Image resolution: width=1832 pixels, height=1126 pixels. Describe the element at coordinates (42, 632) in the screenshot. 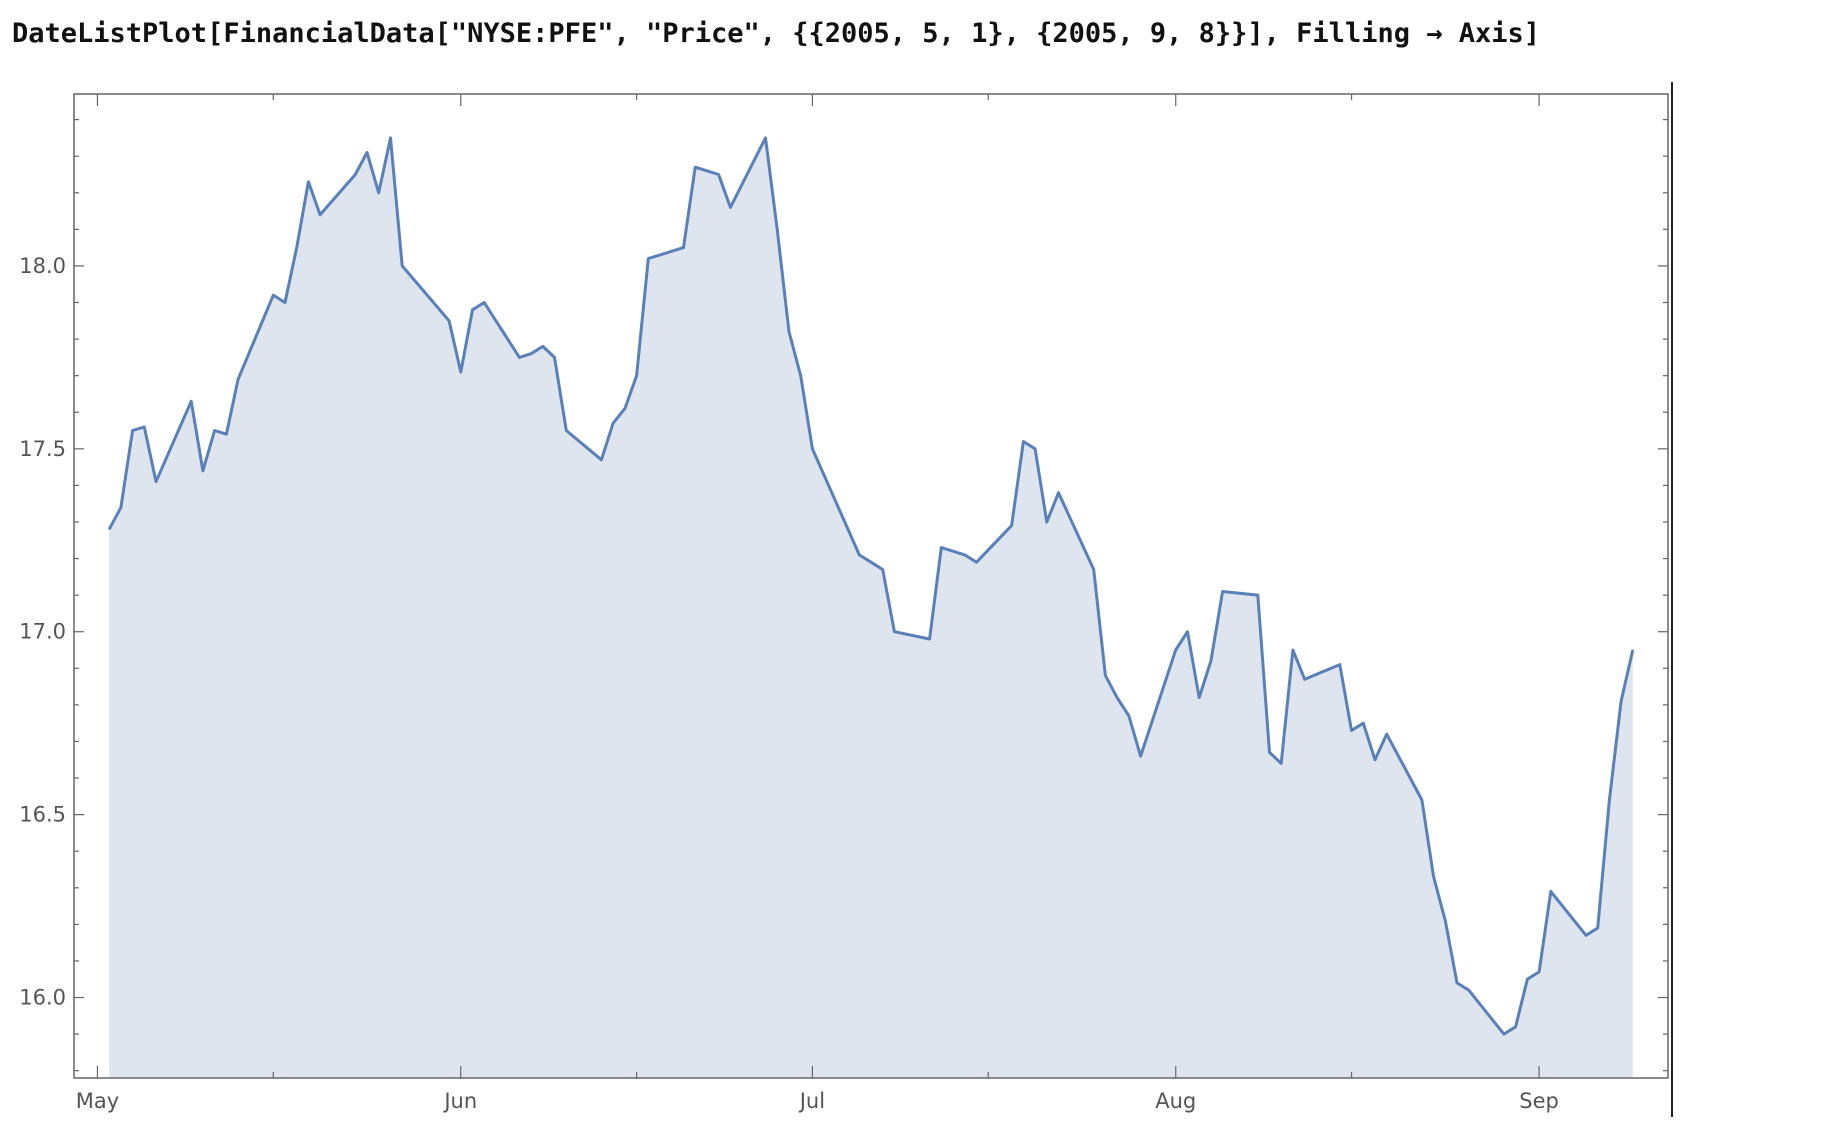

I see `y-tick-label: 17.0` at that location.